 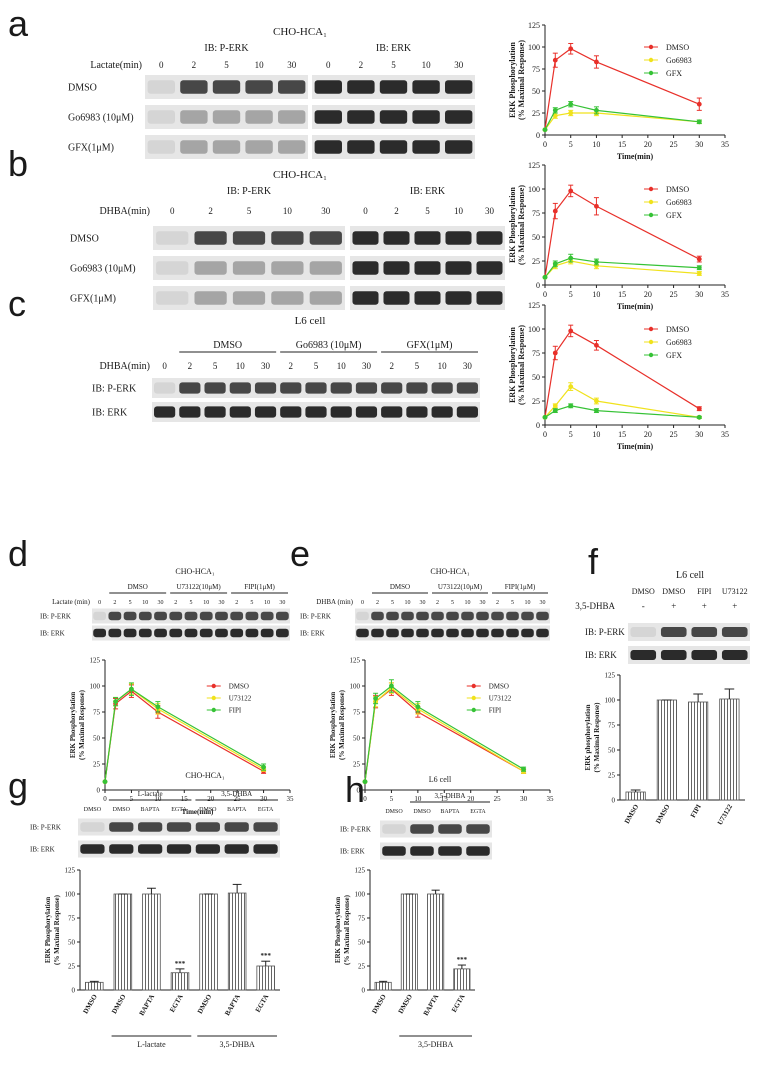 I want to click on row-label: IB: ERK, so click(x=52, y=633).